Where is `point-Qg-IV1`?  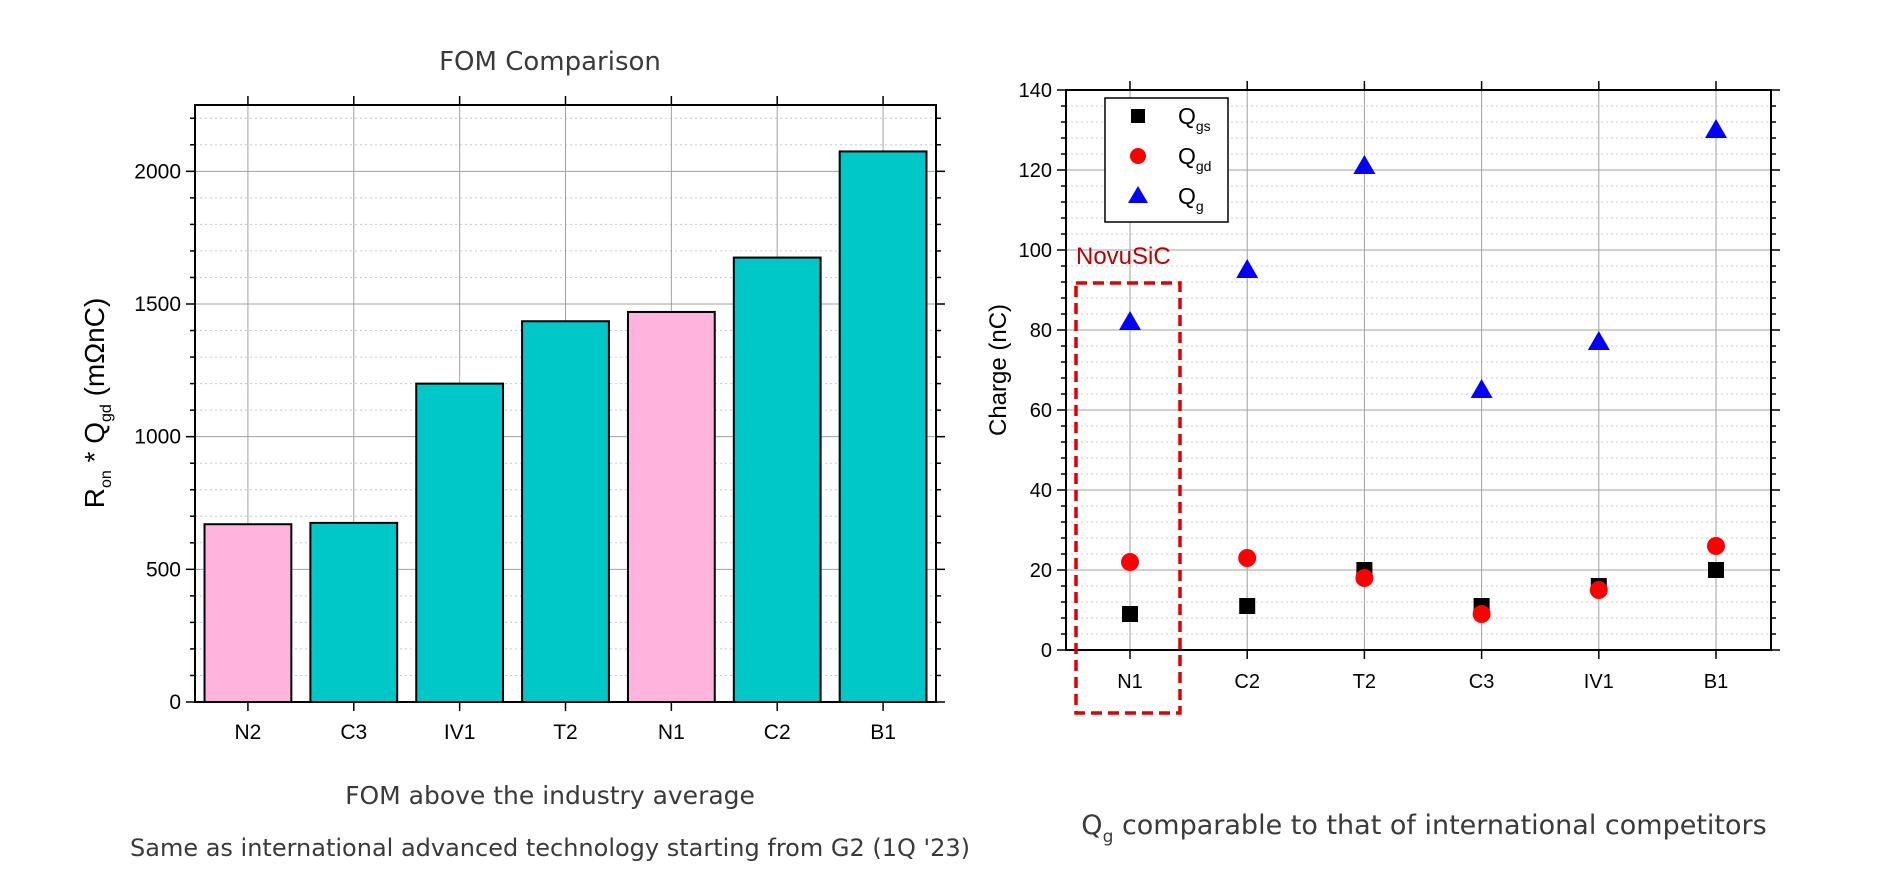 point-Qg-IV1 is located at coordinates (1598, 340).